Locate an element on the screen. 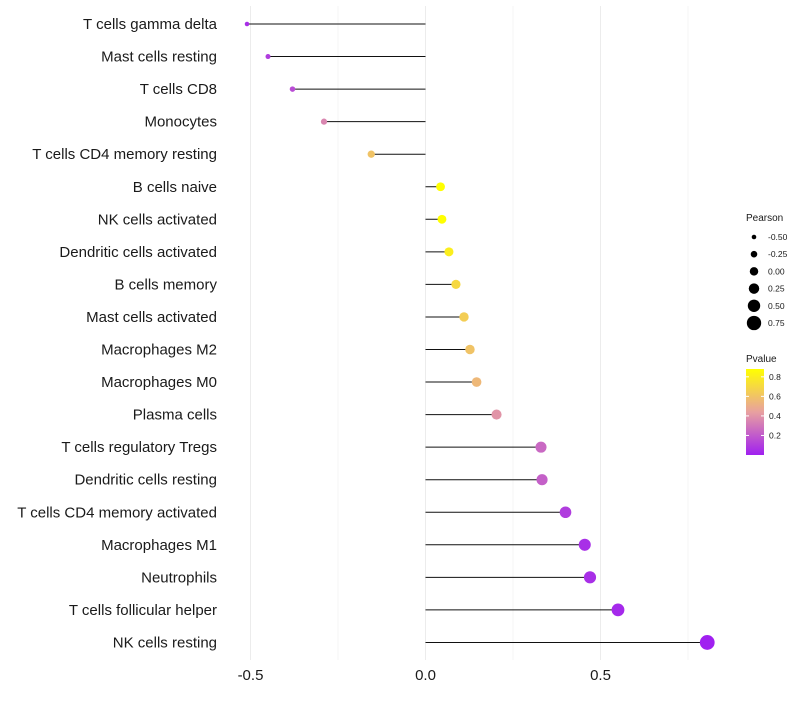  color-legend-label: 0.8 is located at coordinates (775, 377).